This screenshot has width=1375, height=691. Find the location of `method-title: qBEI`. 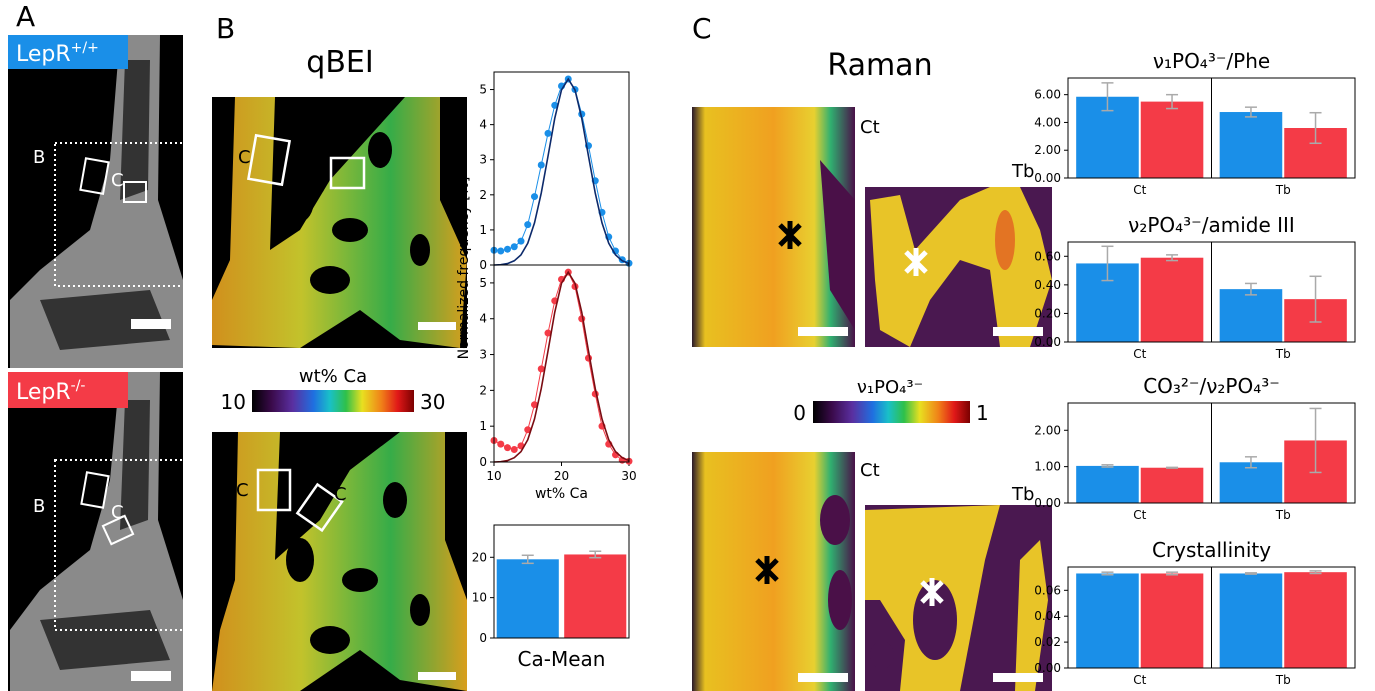

method-title: qBEI is located at coordinates (339, 62).